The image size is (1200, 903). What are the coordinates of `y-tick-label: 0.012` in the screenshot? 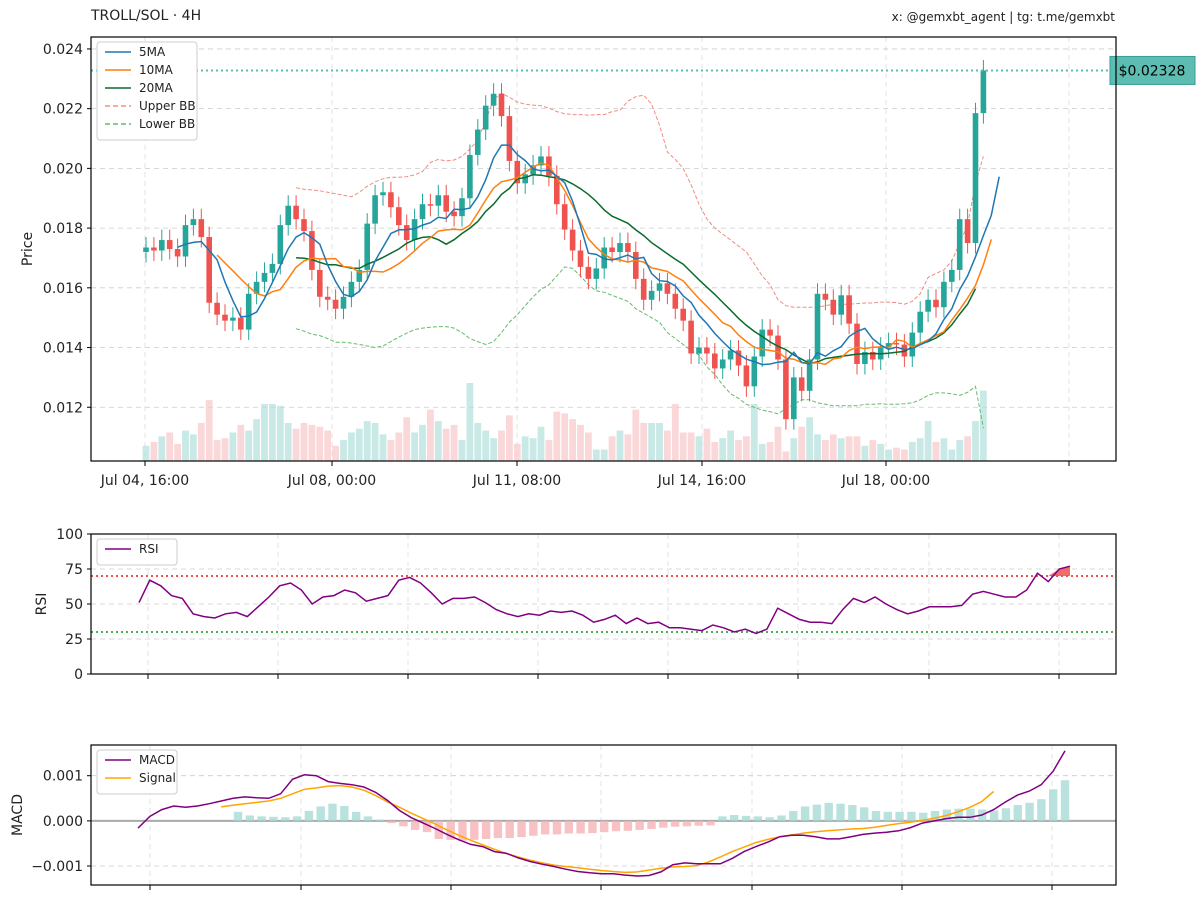 It's located at (63, 408).